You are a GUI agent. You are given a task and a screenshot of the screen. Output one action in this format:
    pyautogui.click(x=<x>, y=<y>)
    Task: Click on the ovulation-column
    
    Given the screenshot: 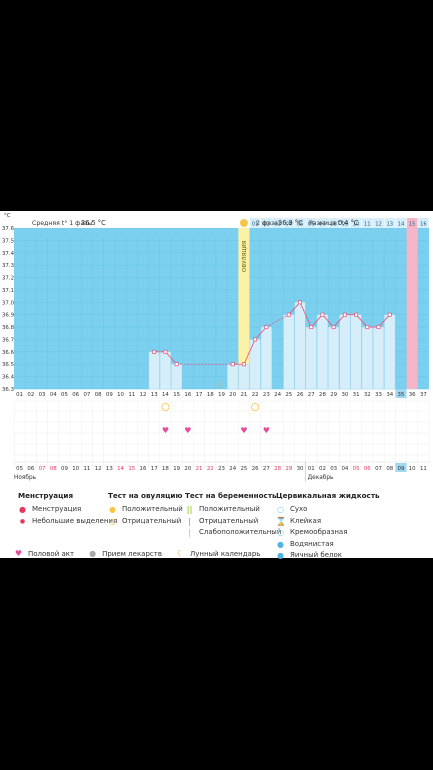 What is the action you would take?
    pyautogui.click(x=244, y=308)
    